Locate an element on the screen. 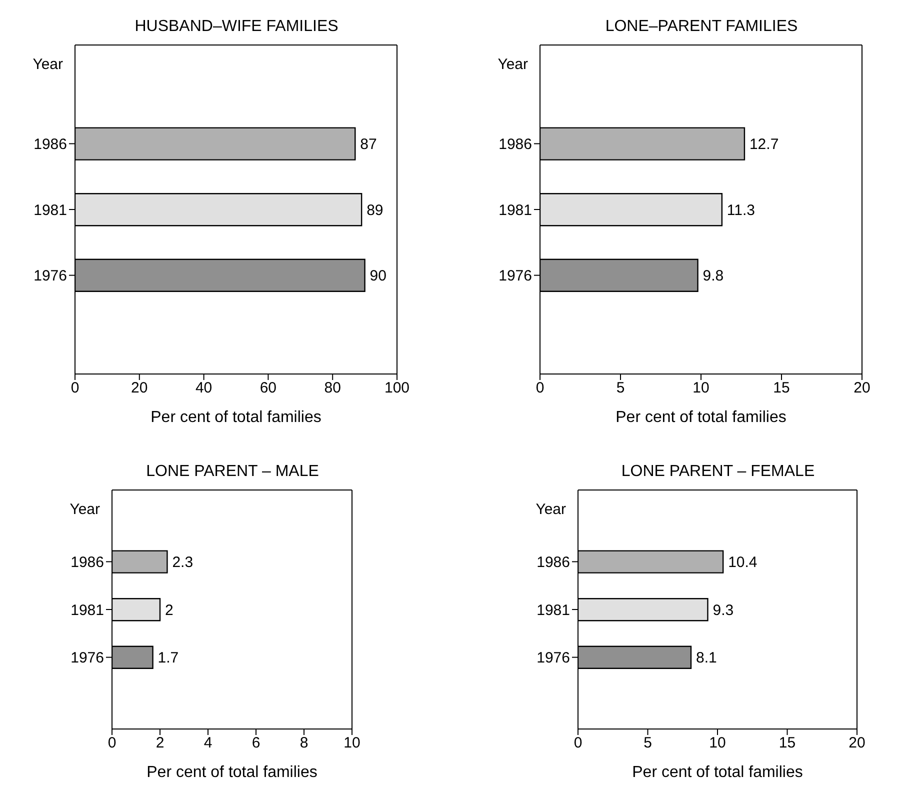 This screenshot has height=794, width=905. x-tick-label: 80 is located at coordinates (332, 388).